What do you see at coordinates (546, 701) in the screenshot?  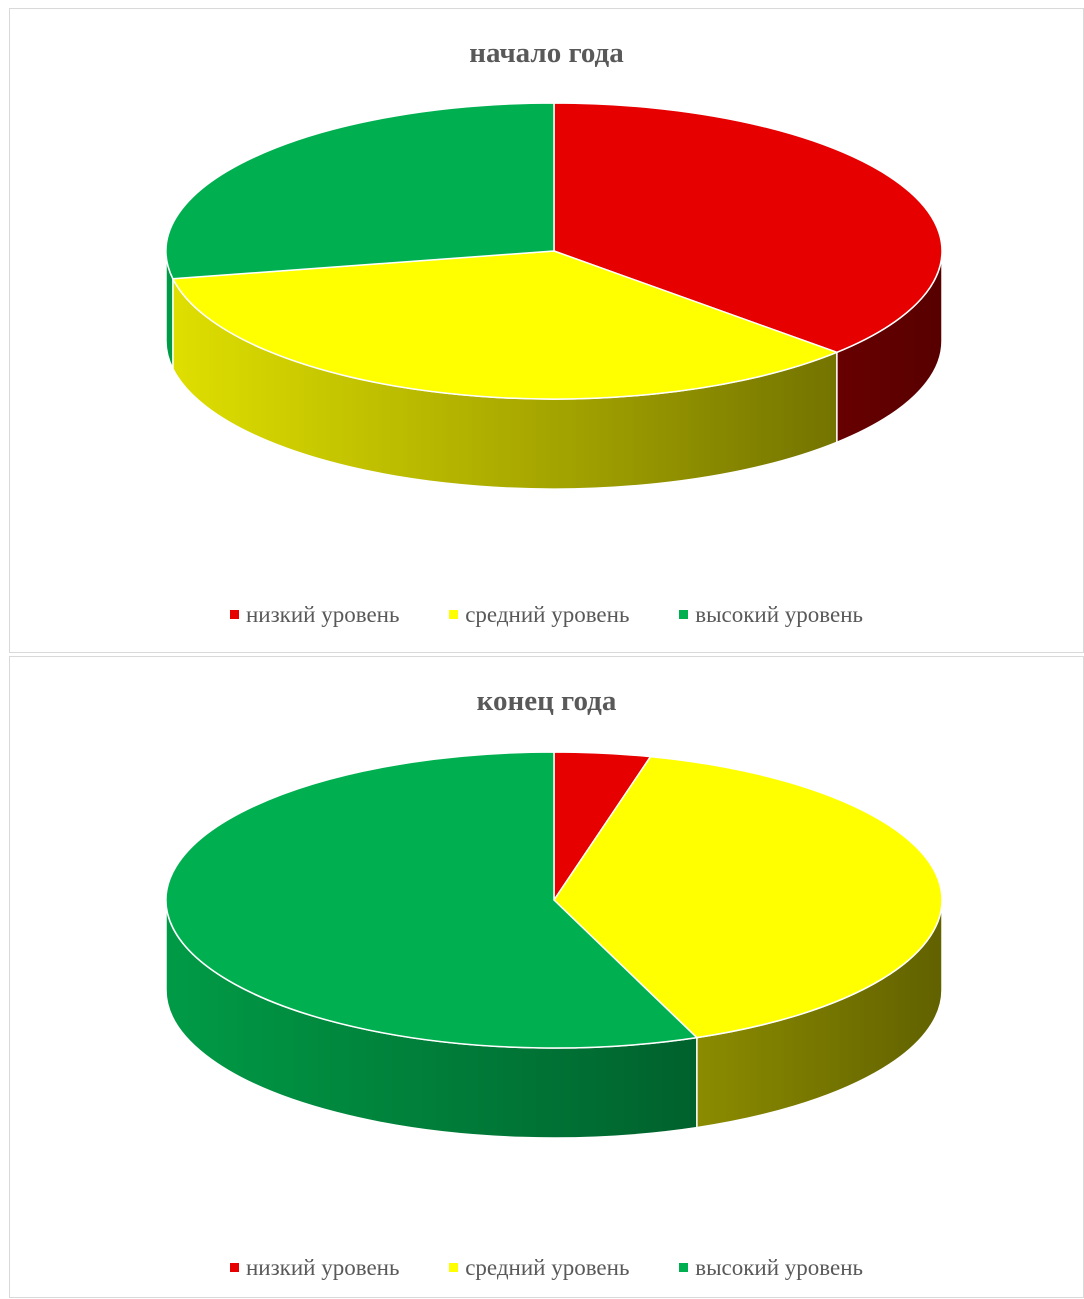 I see `chart-title: конец года` at bounding box center [546, 701].